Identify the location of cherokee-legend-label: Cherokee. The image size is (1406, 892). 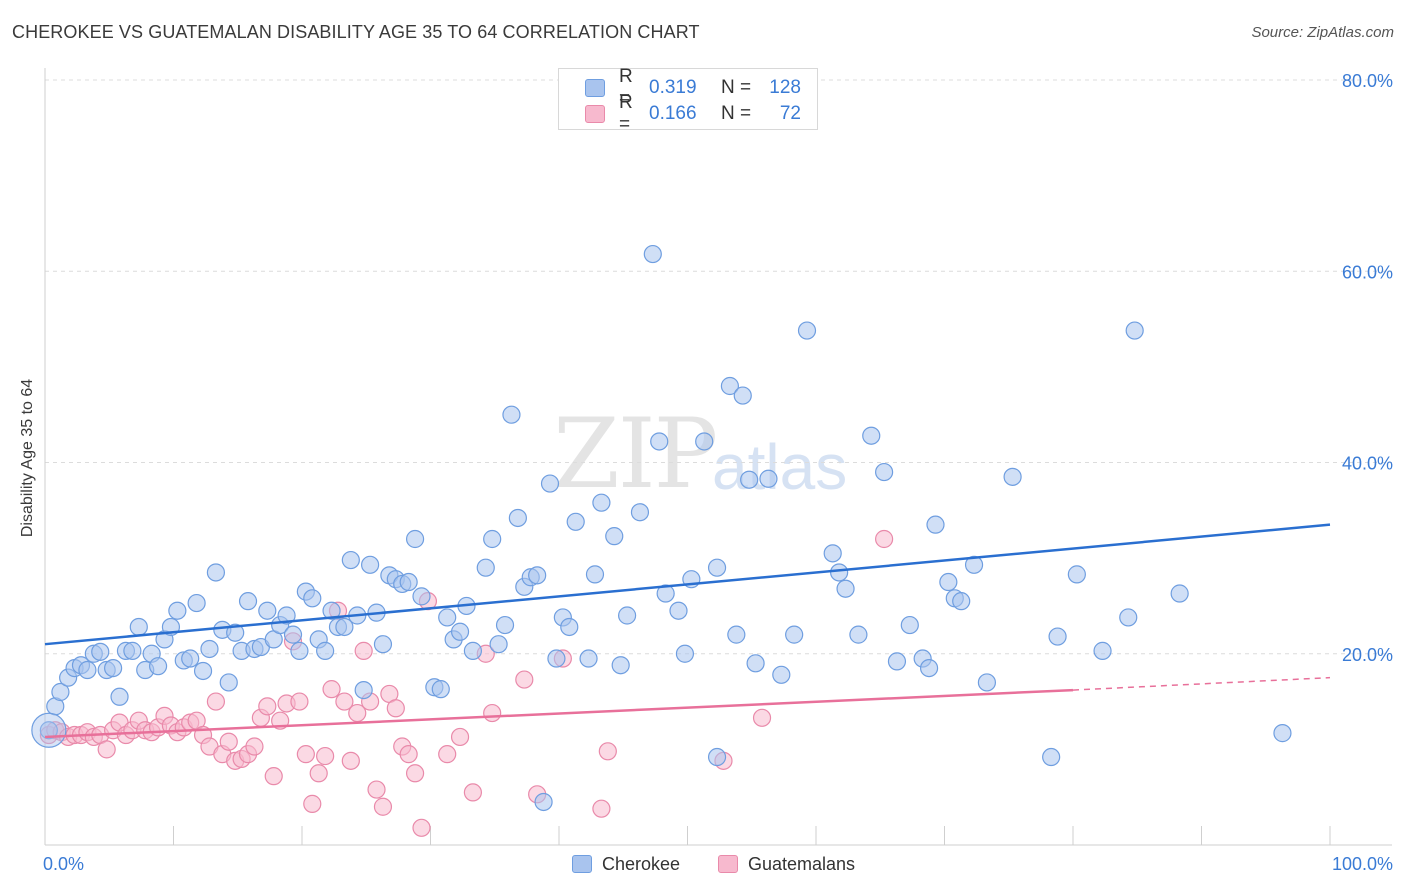
(641, 863).